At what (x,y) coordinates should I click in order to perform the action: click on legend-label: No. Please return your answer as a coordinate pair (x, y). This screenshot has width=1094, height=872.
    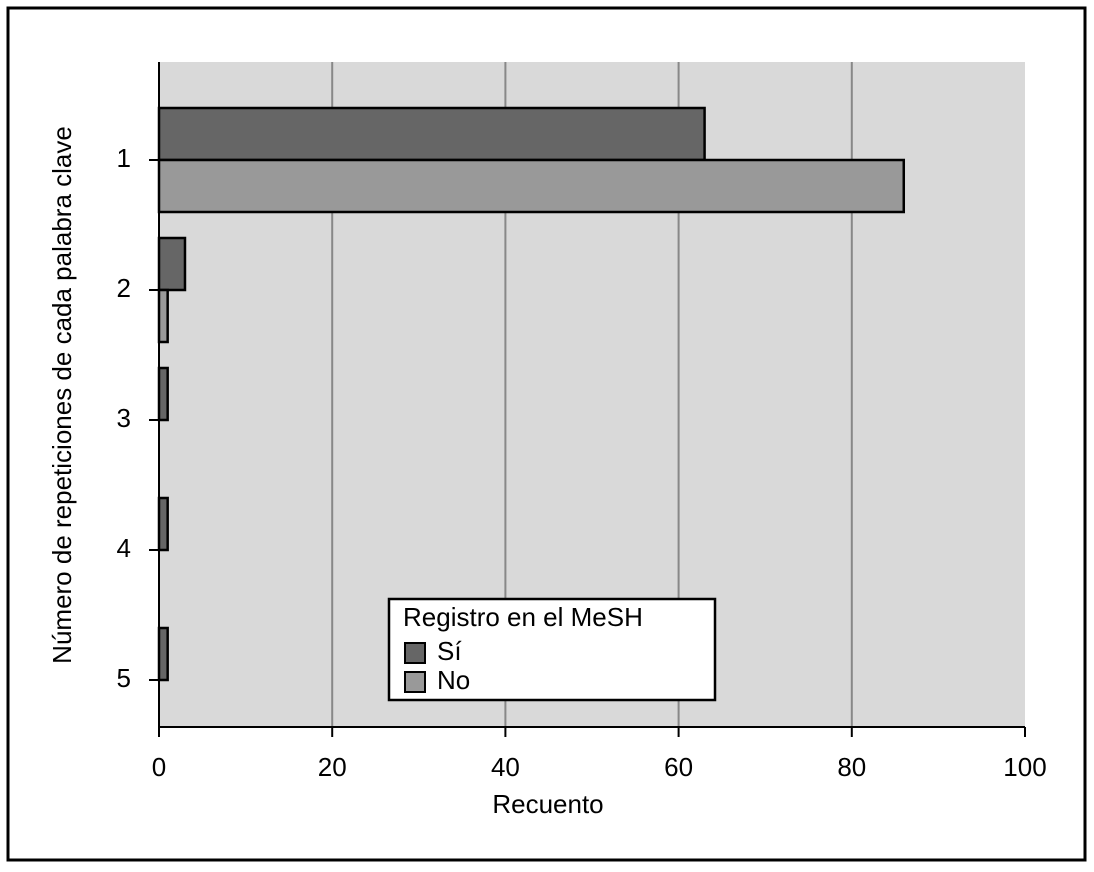
    Looking at the image, I should click on (453, 680).